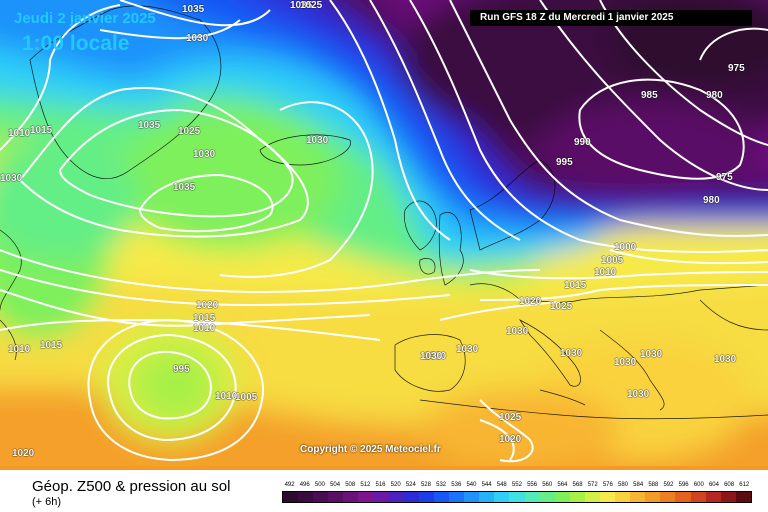  What do you see at coordinates (47, 502) in the screenshot?
I see `legend-subtitle: (+ 6h)` at bounding box center [47, 502].